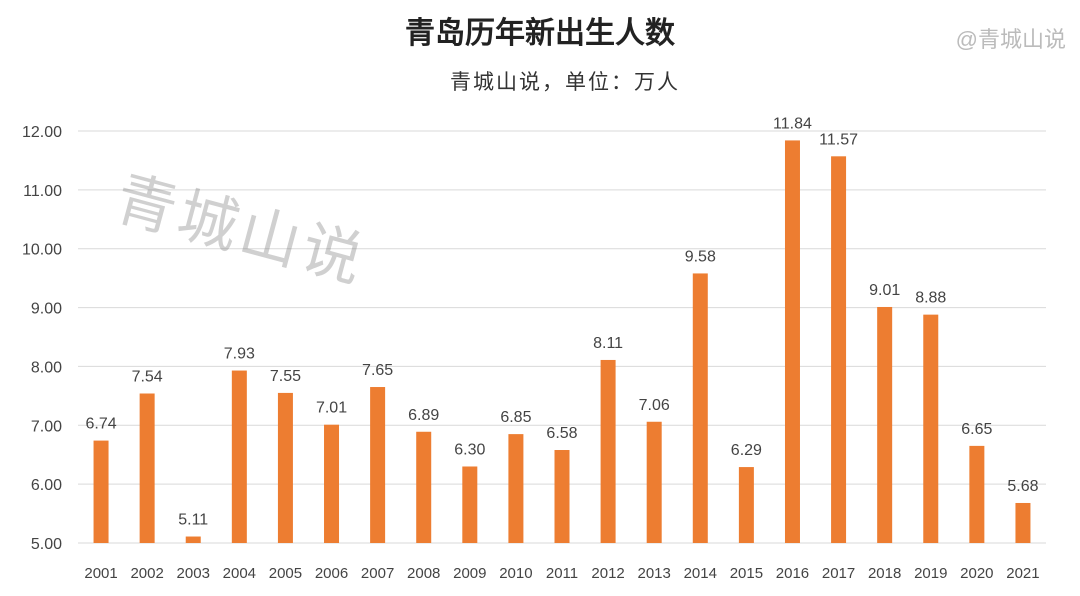 The height and width of the screenshot is (596, 1080). I want to click on bar-2017, so click(839, 349).